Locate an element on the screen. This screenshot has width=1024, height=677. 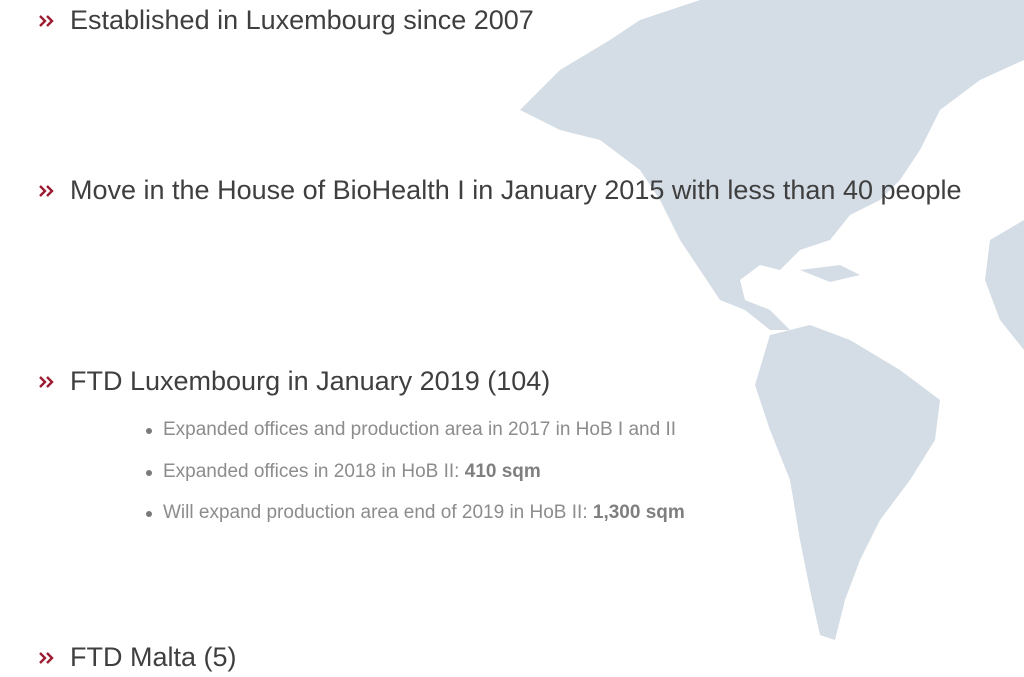
sub-bullet-bold: 410 sqm is located at coordinates (502, 471).